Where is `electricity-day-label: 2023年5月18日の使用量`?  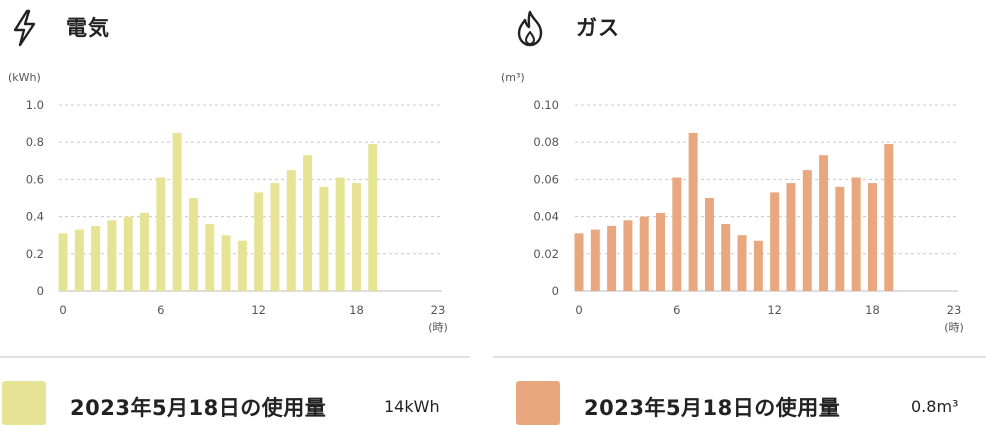 electricity-day-label: 2023年5月18日の使用量 is located at coordinates (198, 408).